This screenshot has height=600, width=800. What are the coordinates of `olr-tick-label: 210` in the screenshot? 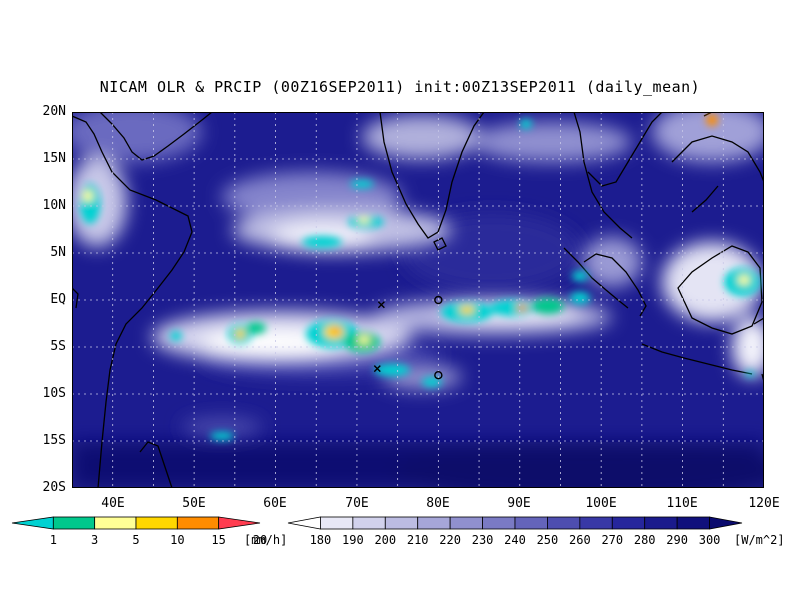 It's located at (417, 540).